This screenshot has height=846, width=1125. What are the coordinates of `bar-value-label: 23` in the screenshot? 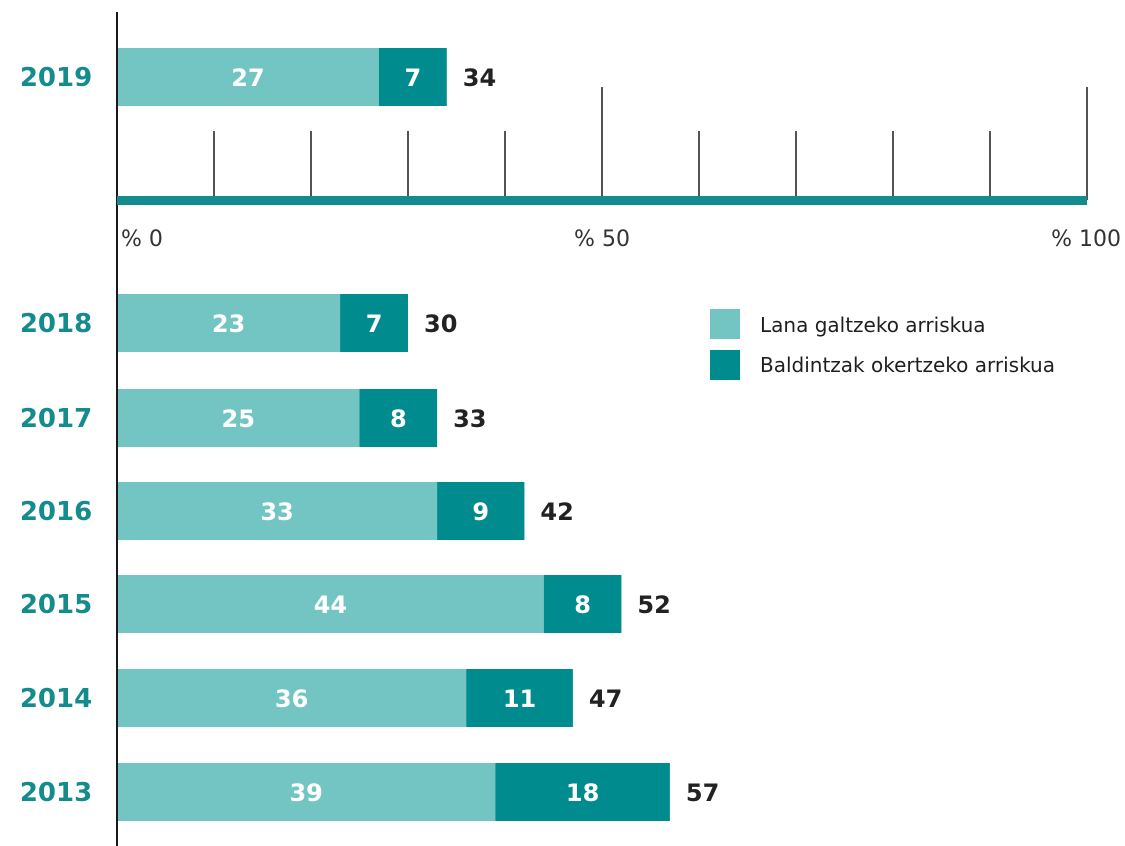 It's located at (228, 324).